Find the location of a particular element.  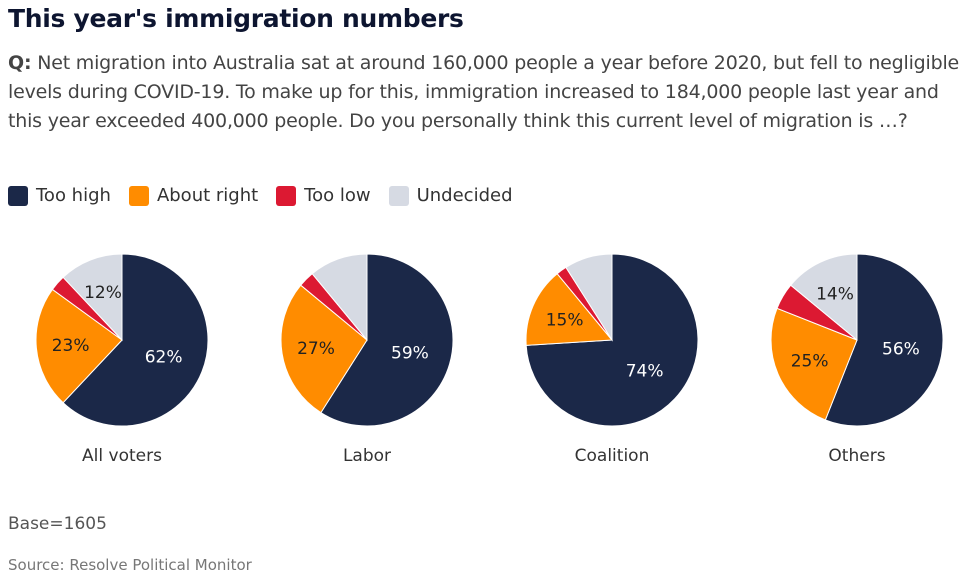

data-label-about-right: 15% is located at coordinates (565, 321).